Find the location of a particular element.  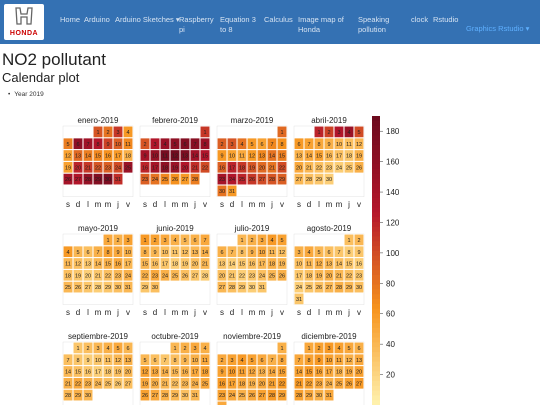

day-number: 3 is located at coordinates (194, 349).